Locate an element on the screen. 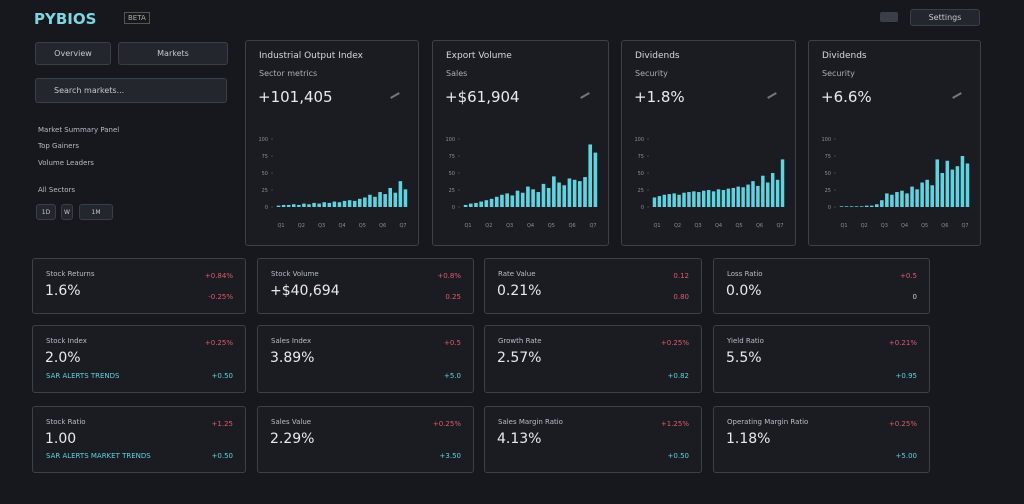 This screenshot has width=1024, height=504. settings-button: Settings is located at coordinates (945, 17).